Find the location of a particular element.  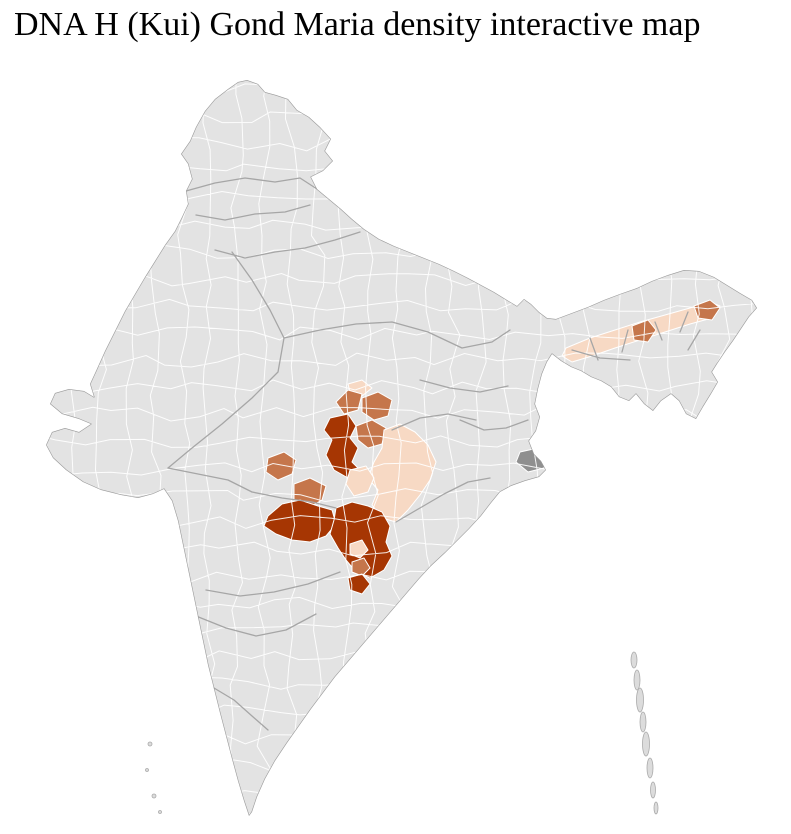

andaman-nicobar-islands is located at coordinates (644, 733).